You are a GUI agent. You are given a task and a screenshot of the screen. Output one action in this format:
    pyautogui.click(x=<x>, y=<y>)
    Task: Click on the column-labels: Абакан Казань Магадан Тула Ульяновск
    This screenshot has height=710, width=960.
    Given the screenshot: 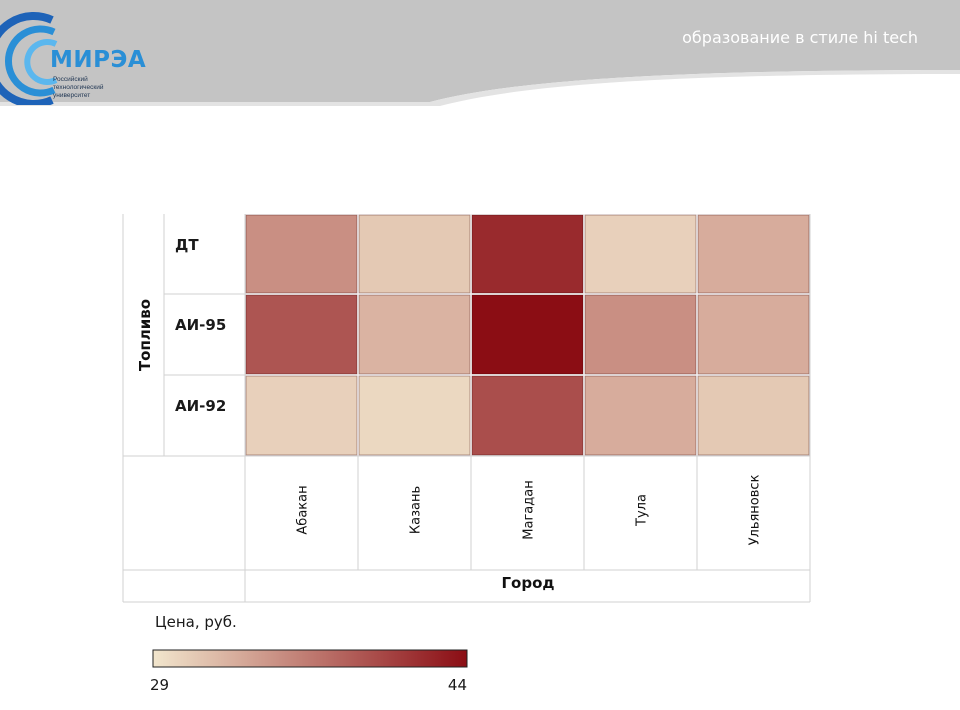 What is the action you would take?
    pyautogui.click(x=529, y=509)
    